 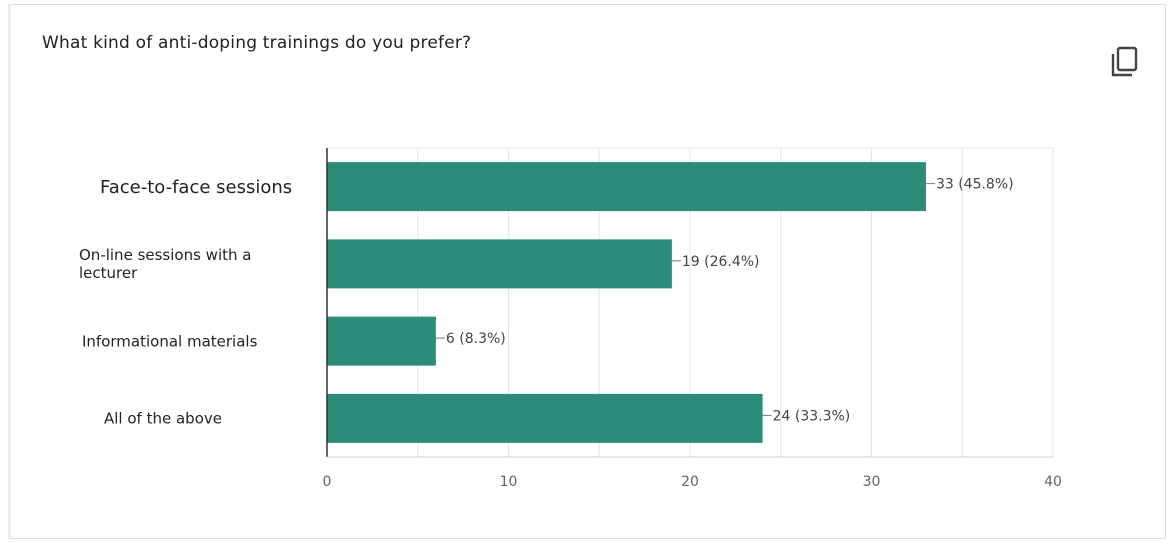 I want to click on x-tick-label: 30, so click(x=872, y=482).